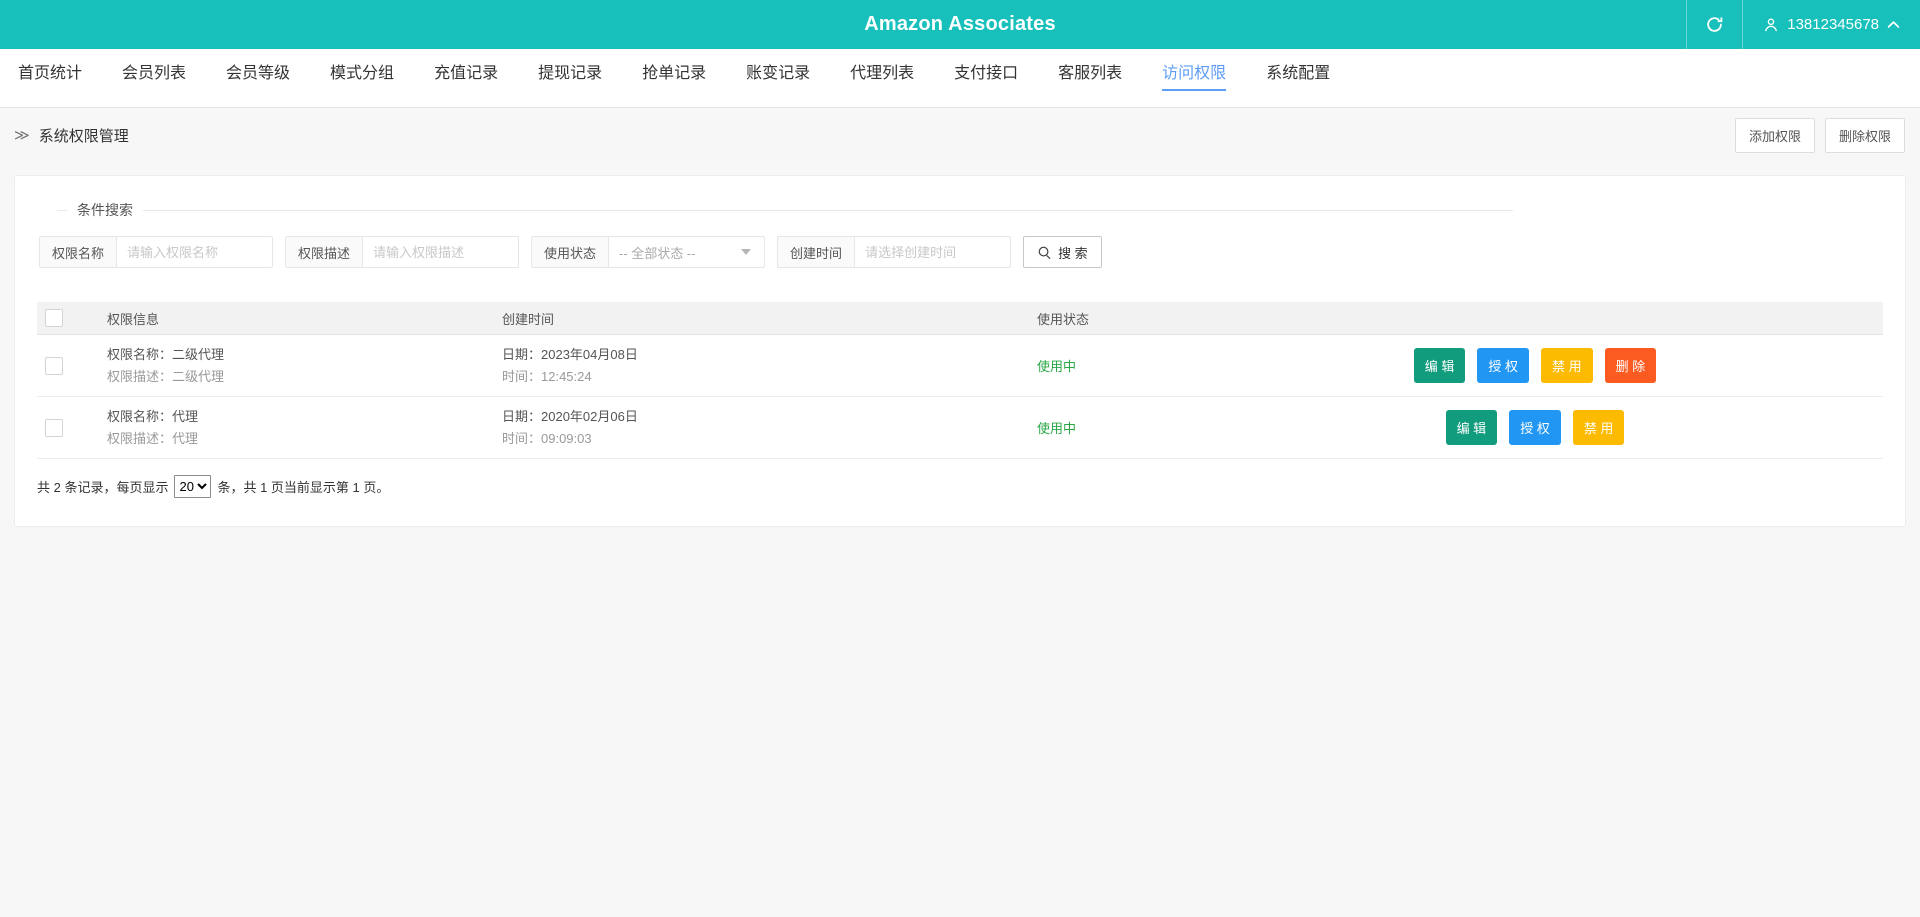  I want to click on pagination-prefix: 共 2 条记录，每页显示, so click(103, 487).